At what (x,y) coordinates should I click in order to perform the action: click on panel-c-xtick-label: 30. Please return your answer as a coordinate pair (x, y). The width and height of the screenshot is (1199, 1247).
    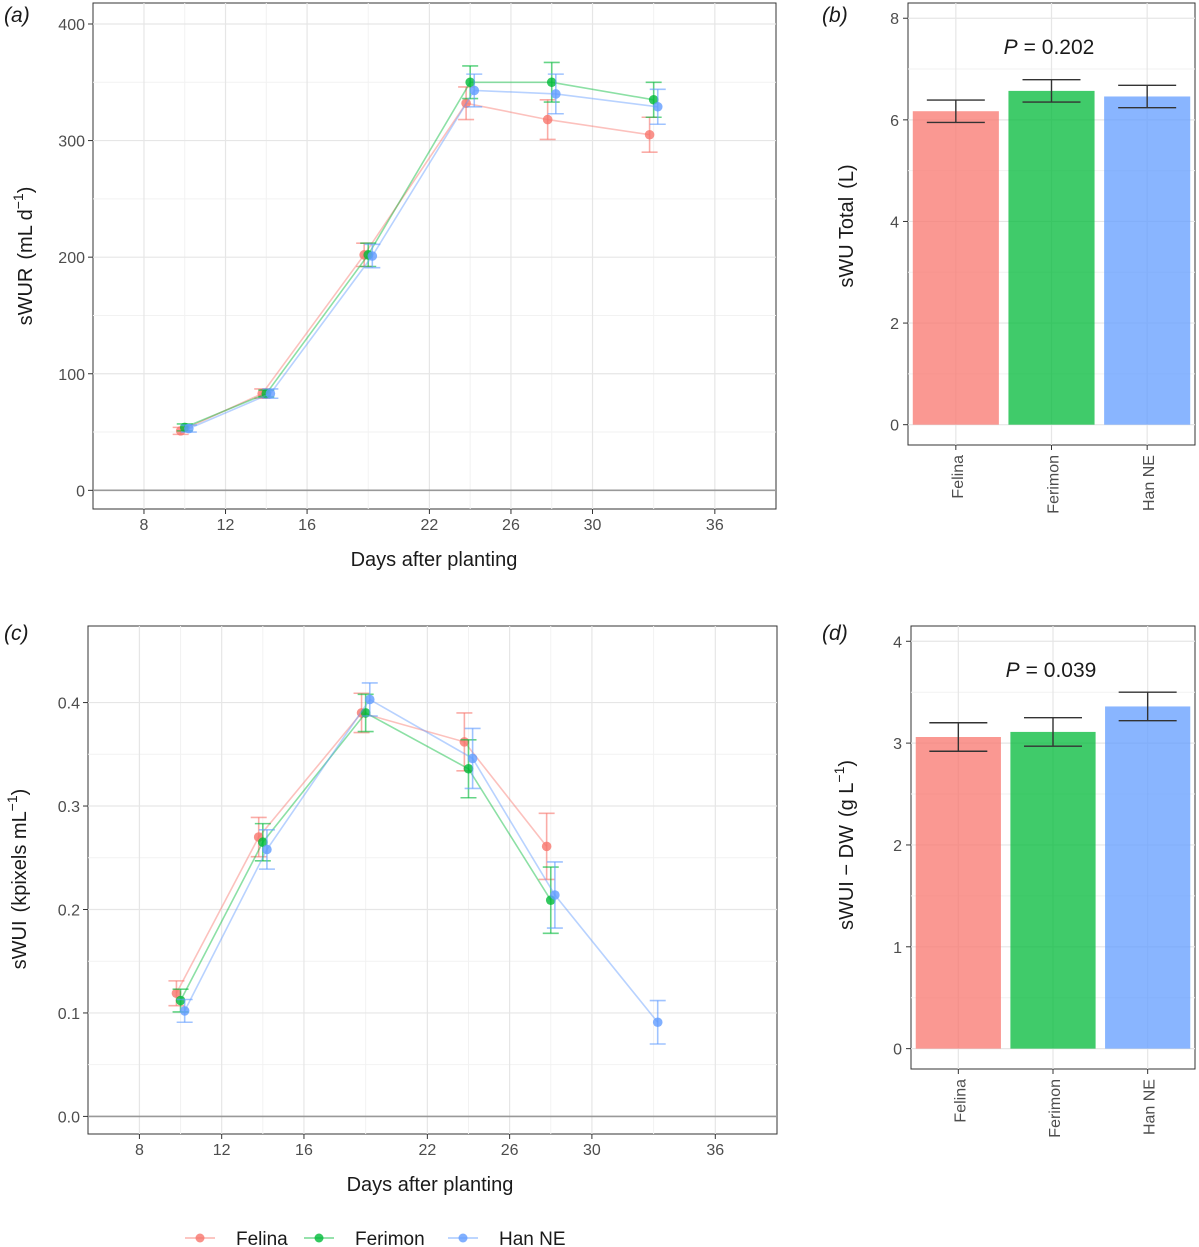
    Looking at the image, I should click on (592, 1150).